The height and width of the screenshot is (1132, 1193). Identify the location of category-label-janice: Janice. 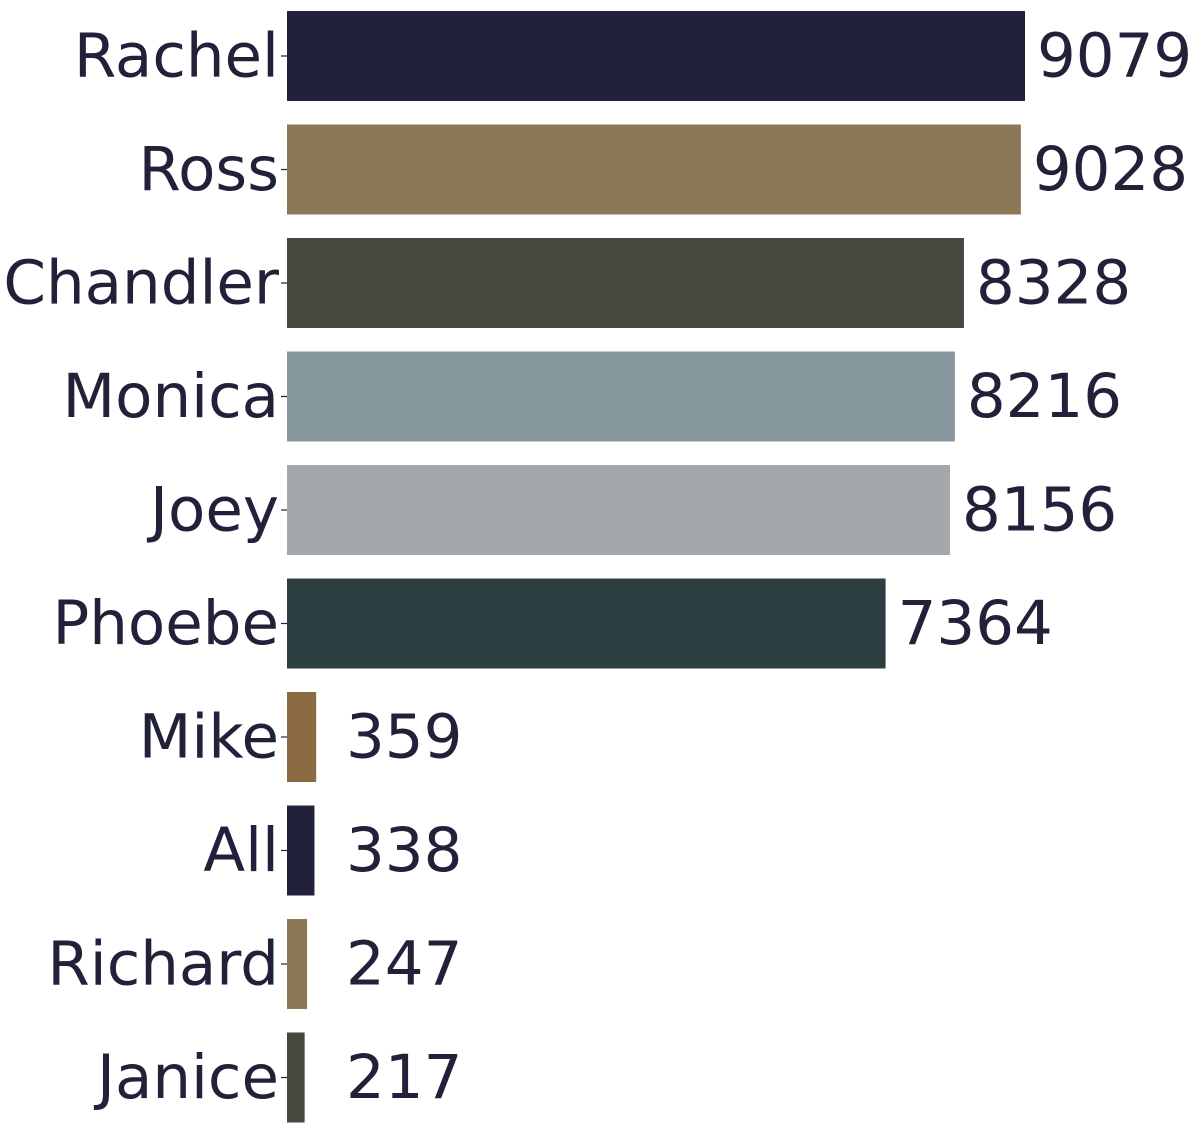
(186, 1077).